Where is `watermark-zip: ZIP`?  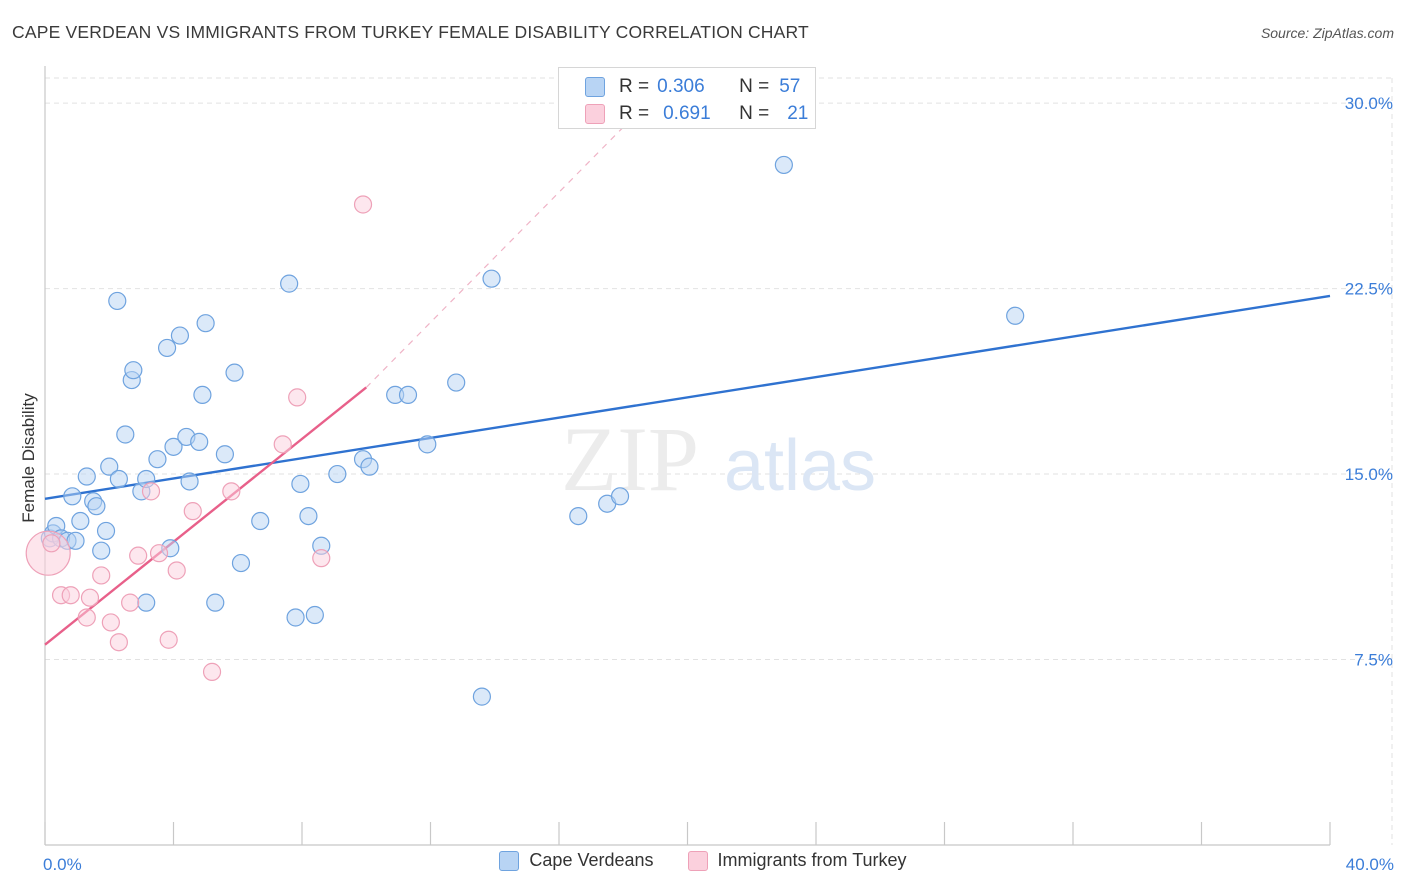
watermark-zip: ZIP is located at coordinates (630, 459).